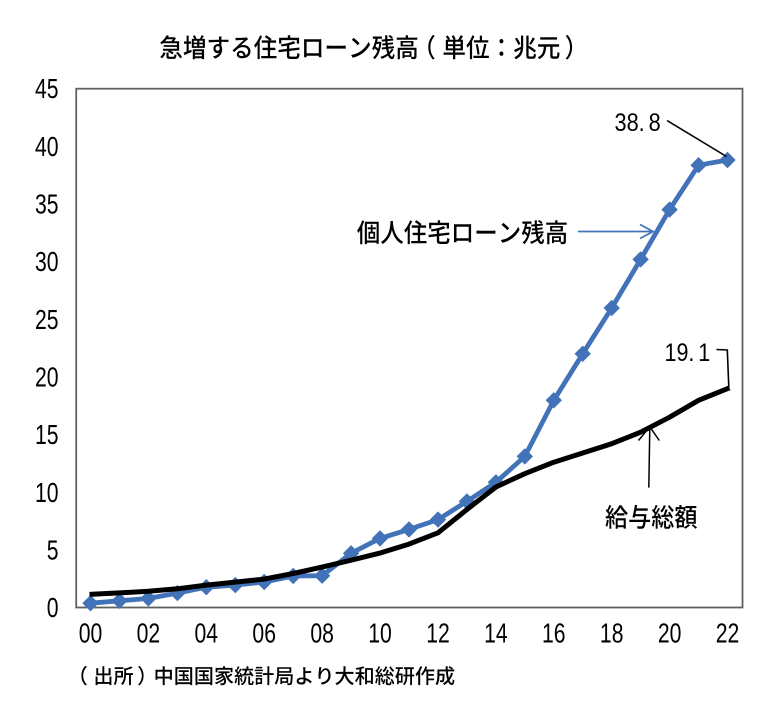  What do you see at coordinates (91, 634) in the screenshot?
I see `svg-text: 00` at bounding box center [91, 634].